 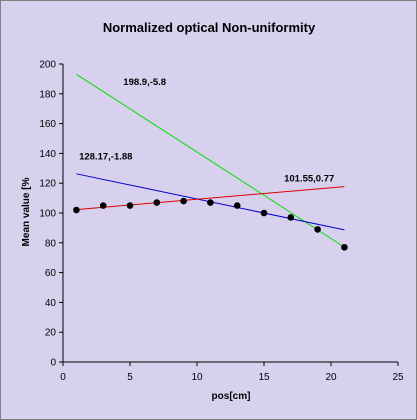 I want to click on fit-annotation: 128.17,-1.88, so click(x=105, y=156).